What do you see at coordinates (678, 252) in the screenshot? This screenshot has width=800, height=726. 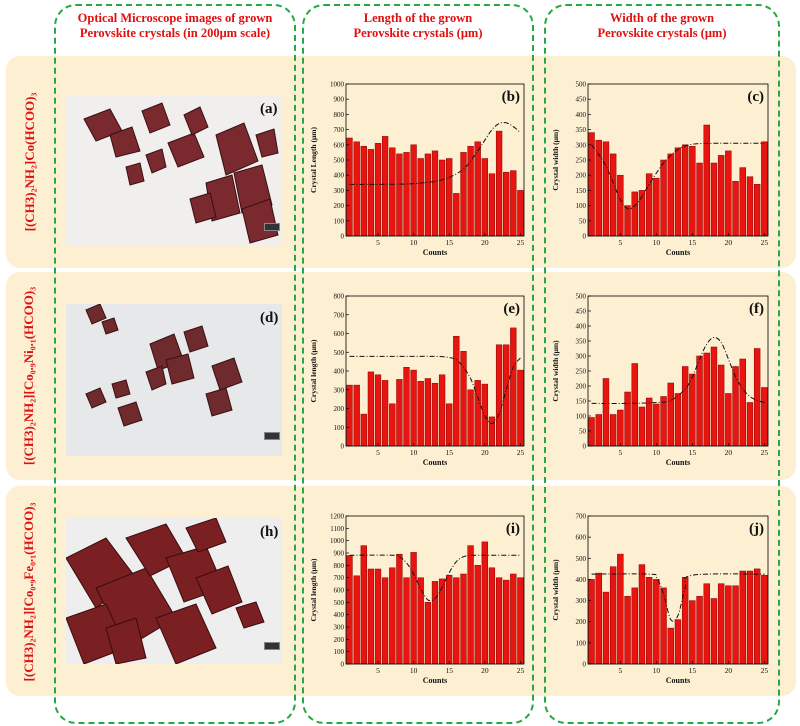 I see `xaxis-label-c: Counts` at bounding box center [678, 252].